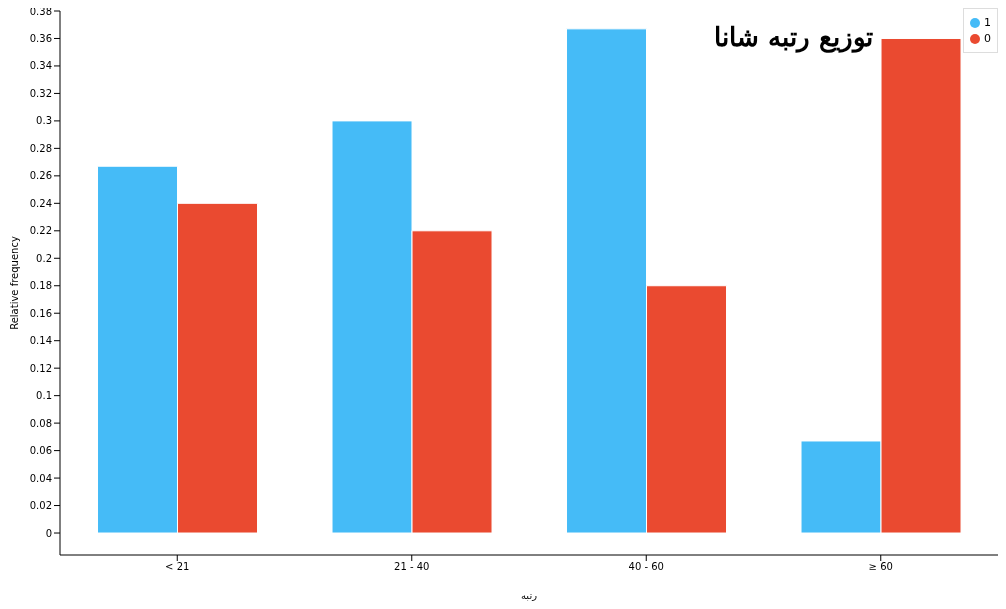  I want to click on y-tick-label: 0.1, so click(44, 396).